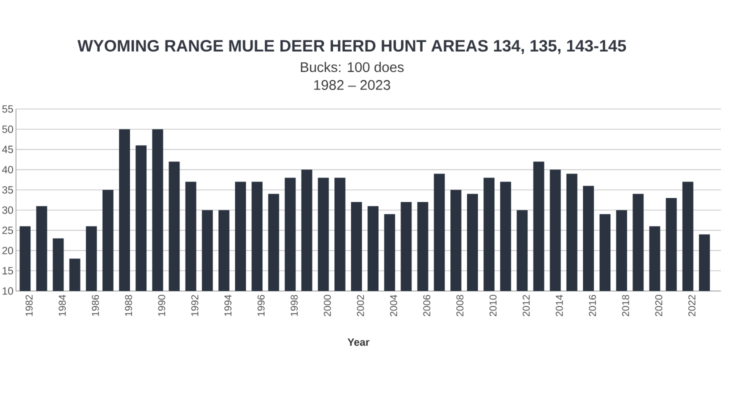  What do you see at coordinates (394, 305) in the screenshot?
I see `x-tick-label: 2004` at bounding box center [394, 305].